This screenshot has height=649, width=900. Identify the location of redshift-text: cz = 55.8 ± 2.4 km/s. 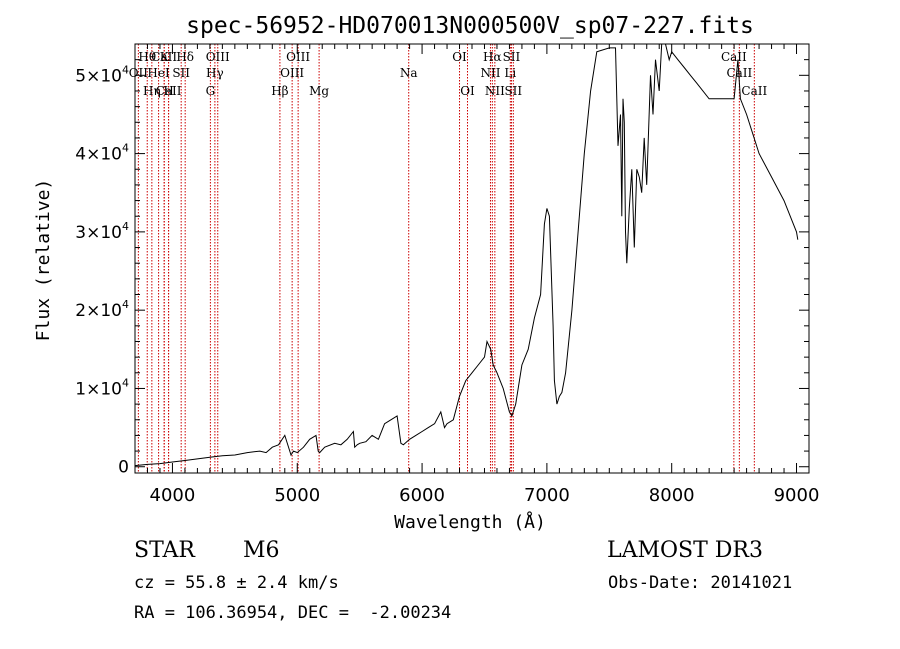
(236, 583).